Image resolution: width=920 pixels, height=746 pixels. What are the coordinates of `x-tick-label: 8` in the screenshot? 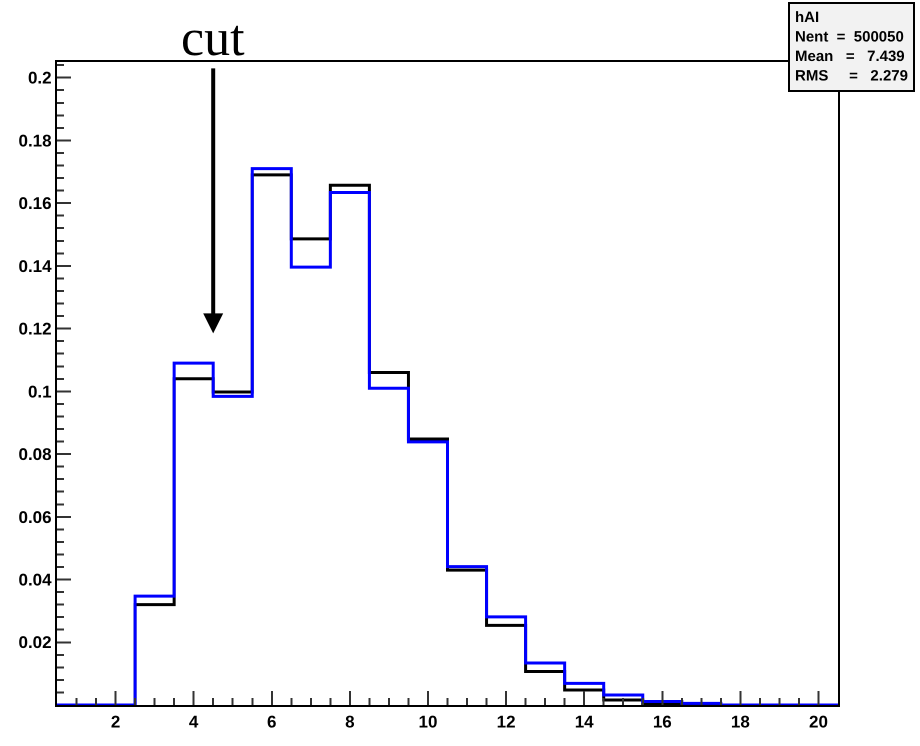 It's located at (350, 722).